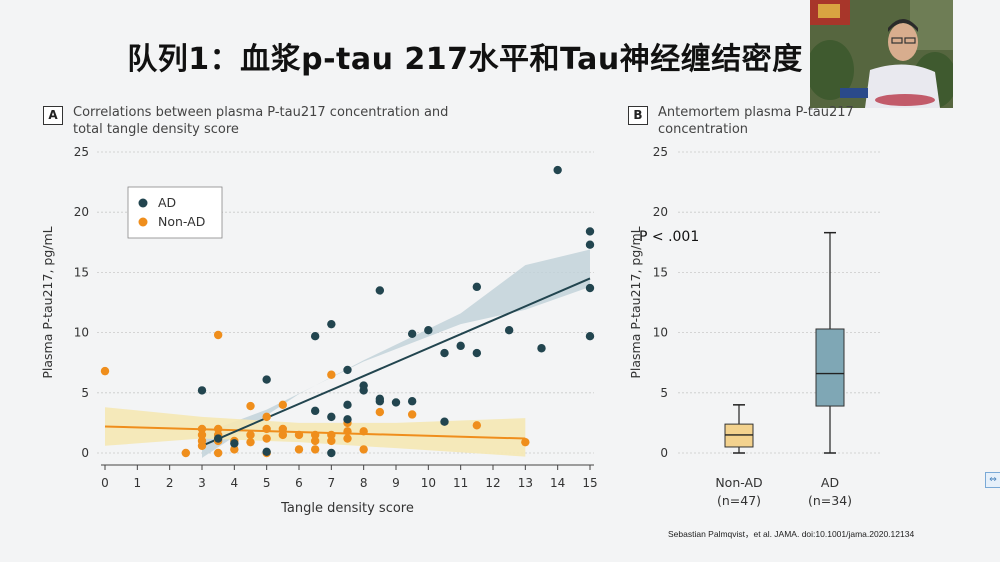  Describe the element at coordinates (181, 221) in the screenshot. I see `legend-non-ad-label: Non-AD` at that location.